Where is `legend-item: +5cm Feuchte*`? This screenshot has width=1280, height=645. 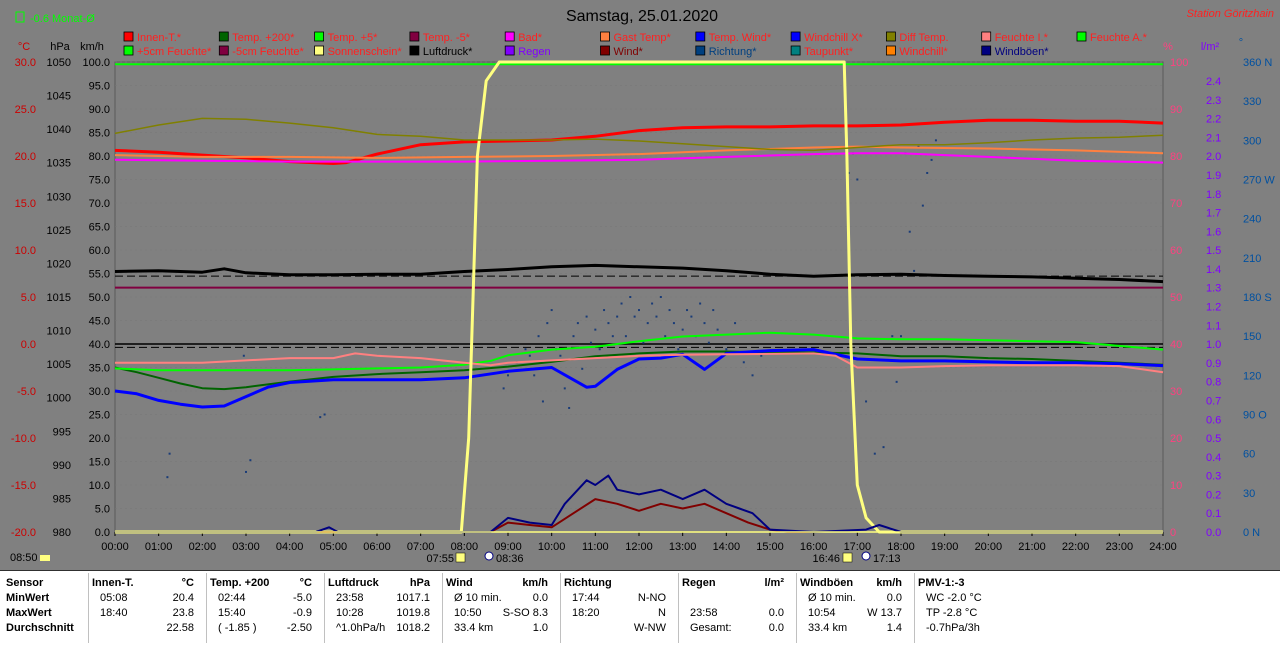 legend-item: +5cm Feuchte* is located at coordinates (174, 52).